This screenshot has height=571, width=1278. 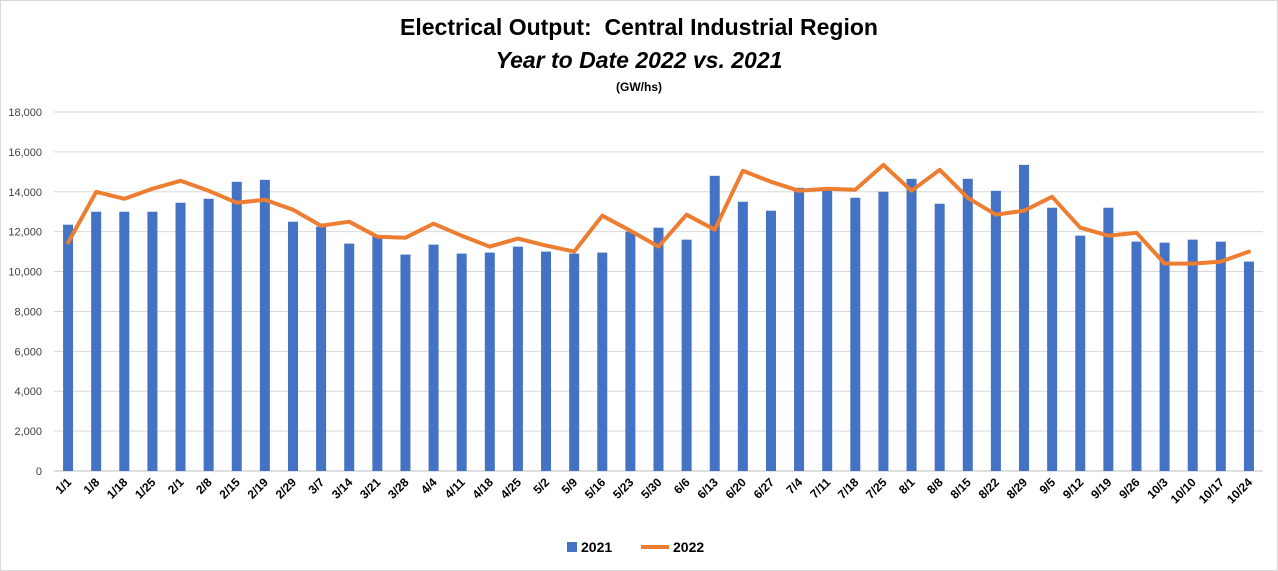 I want to click on y-tick-label: 14,000, so click(x=25, y=193).